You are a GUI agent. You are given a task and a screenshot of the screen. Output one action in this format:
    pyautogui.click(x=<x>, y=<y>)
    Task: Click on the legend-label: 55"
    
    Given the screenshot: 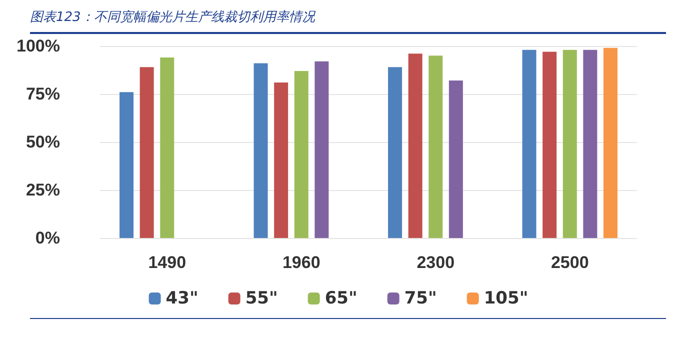 What is the action you would take?
    pyautogui.click(x=261, y=298)
    